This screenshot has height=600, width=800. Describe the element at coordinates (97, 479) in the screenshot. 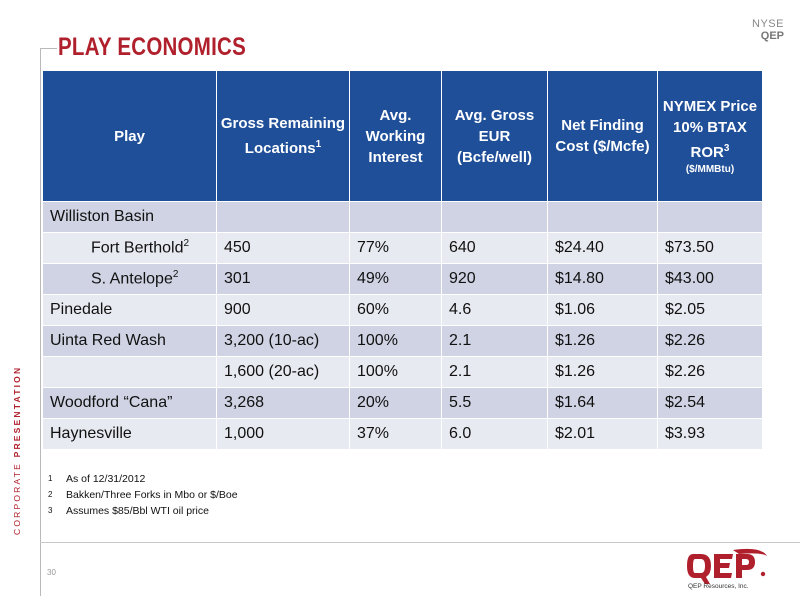

I see `footnote: 1 As of 12/31/2012` at that location.